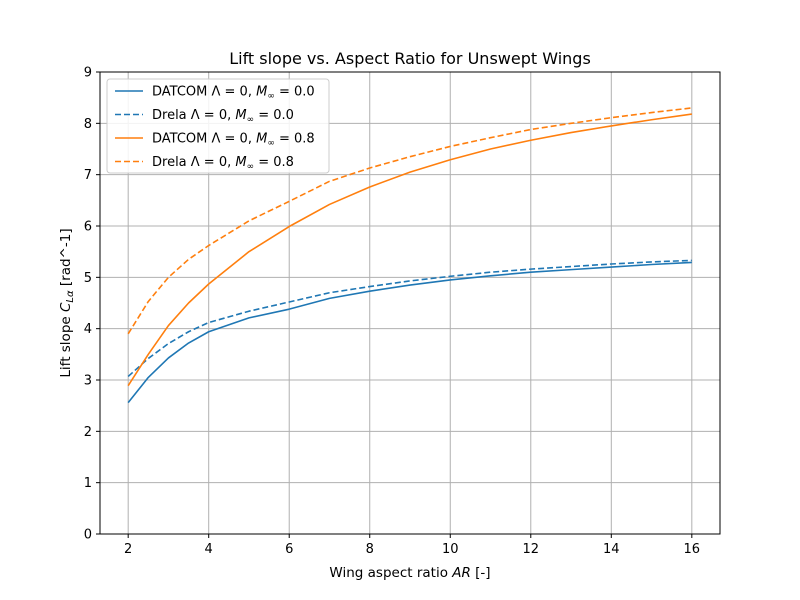  What do you see at coordinates (289, 549) in the screenshot?
I see `x-tick-label: 6` at bounding box center [289, 549].